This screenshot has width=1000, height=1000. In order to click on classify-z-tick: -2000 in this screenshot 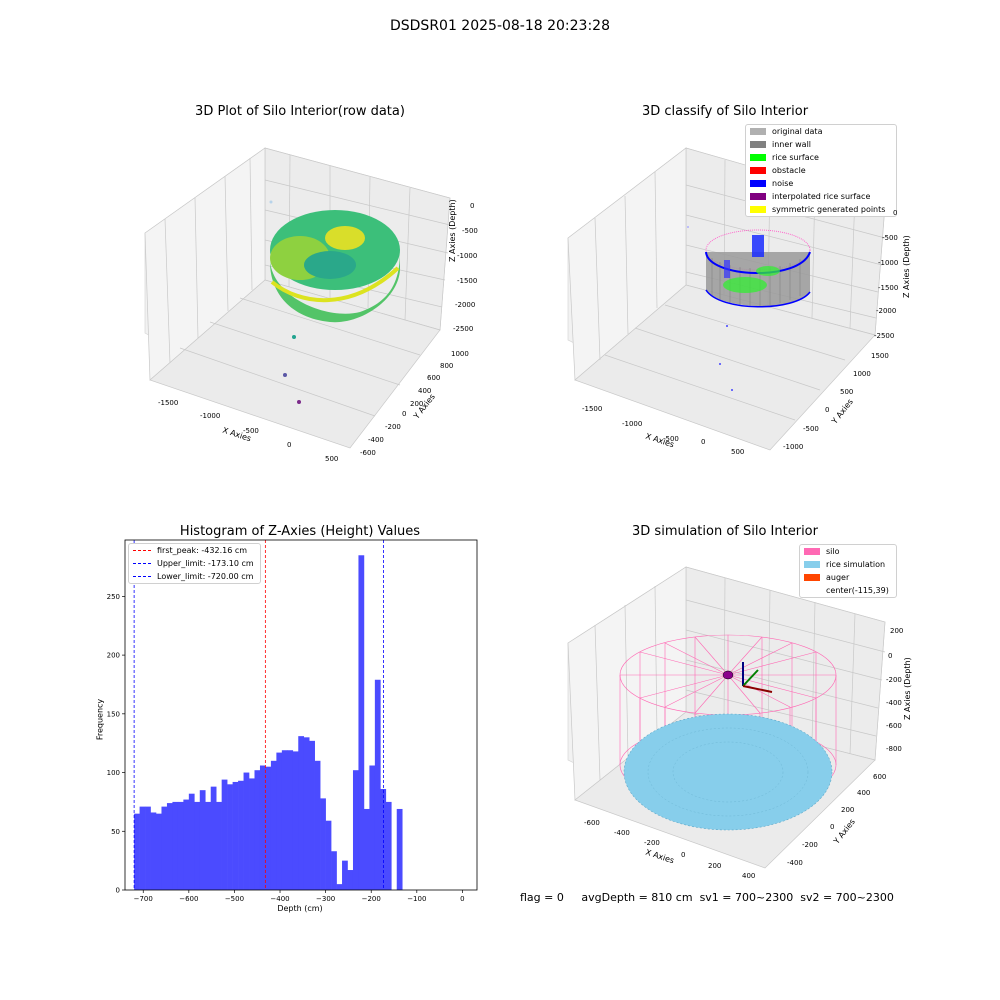, I will do `click(886, 311)`.